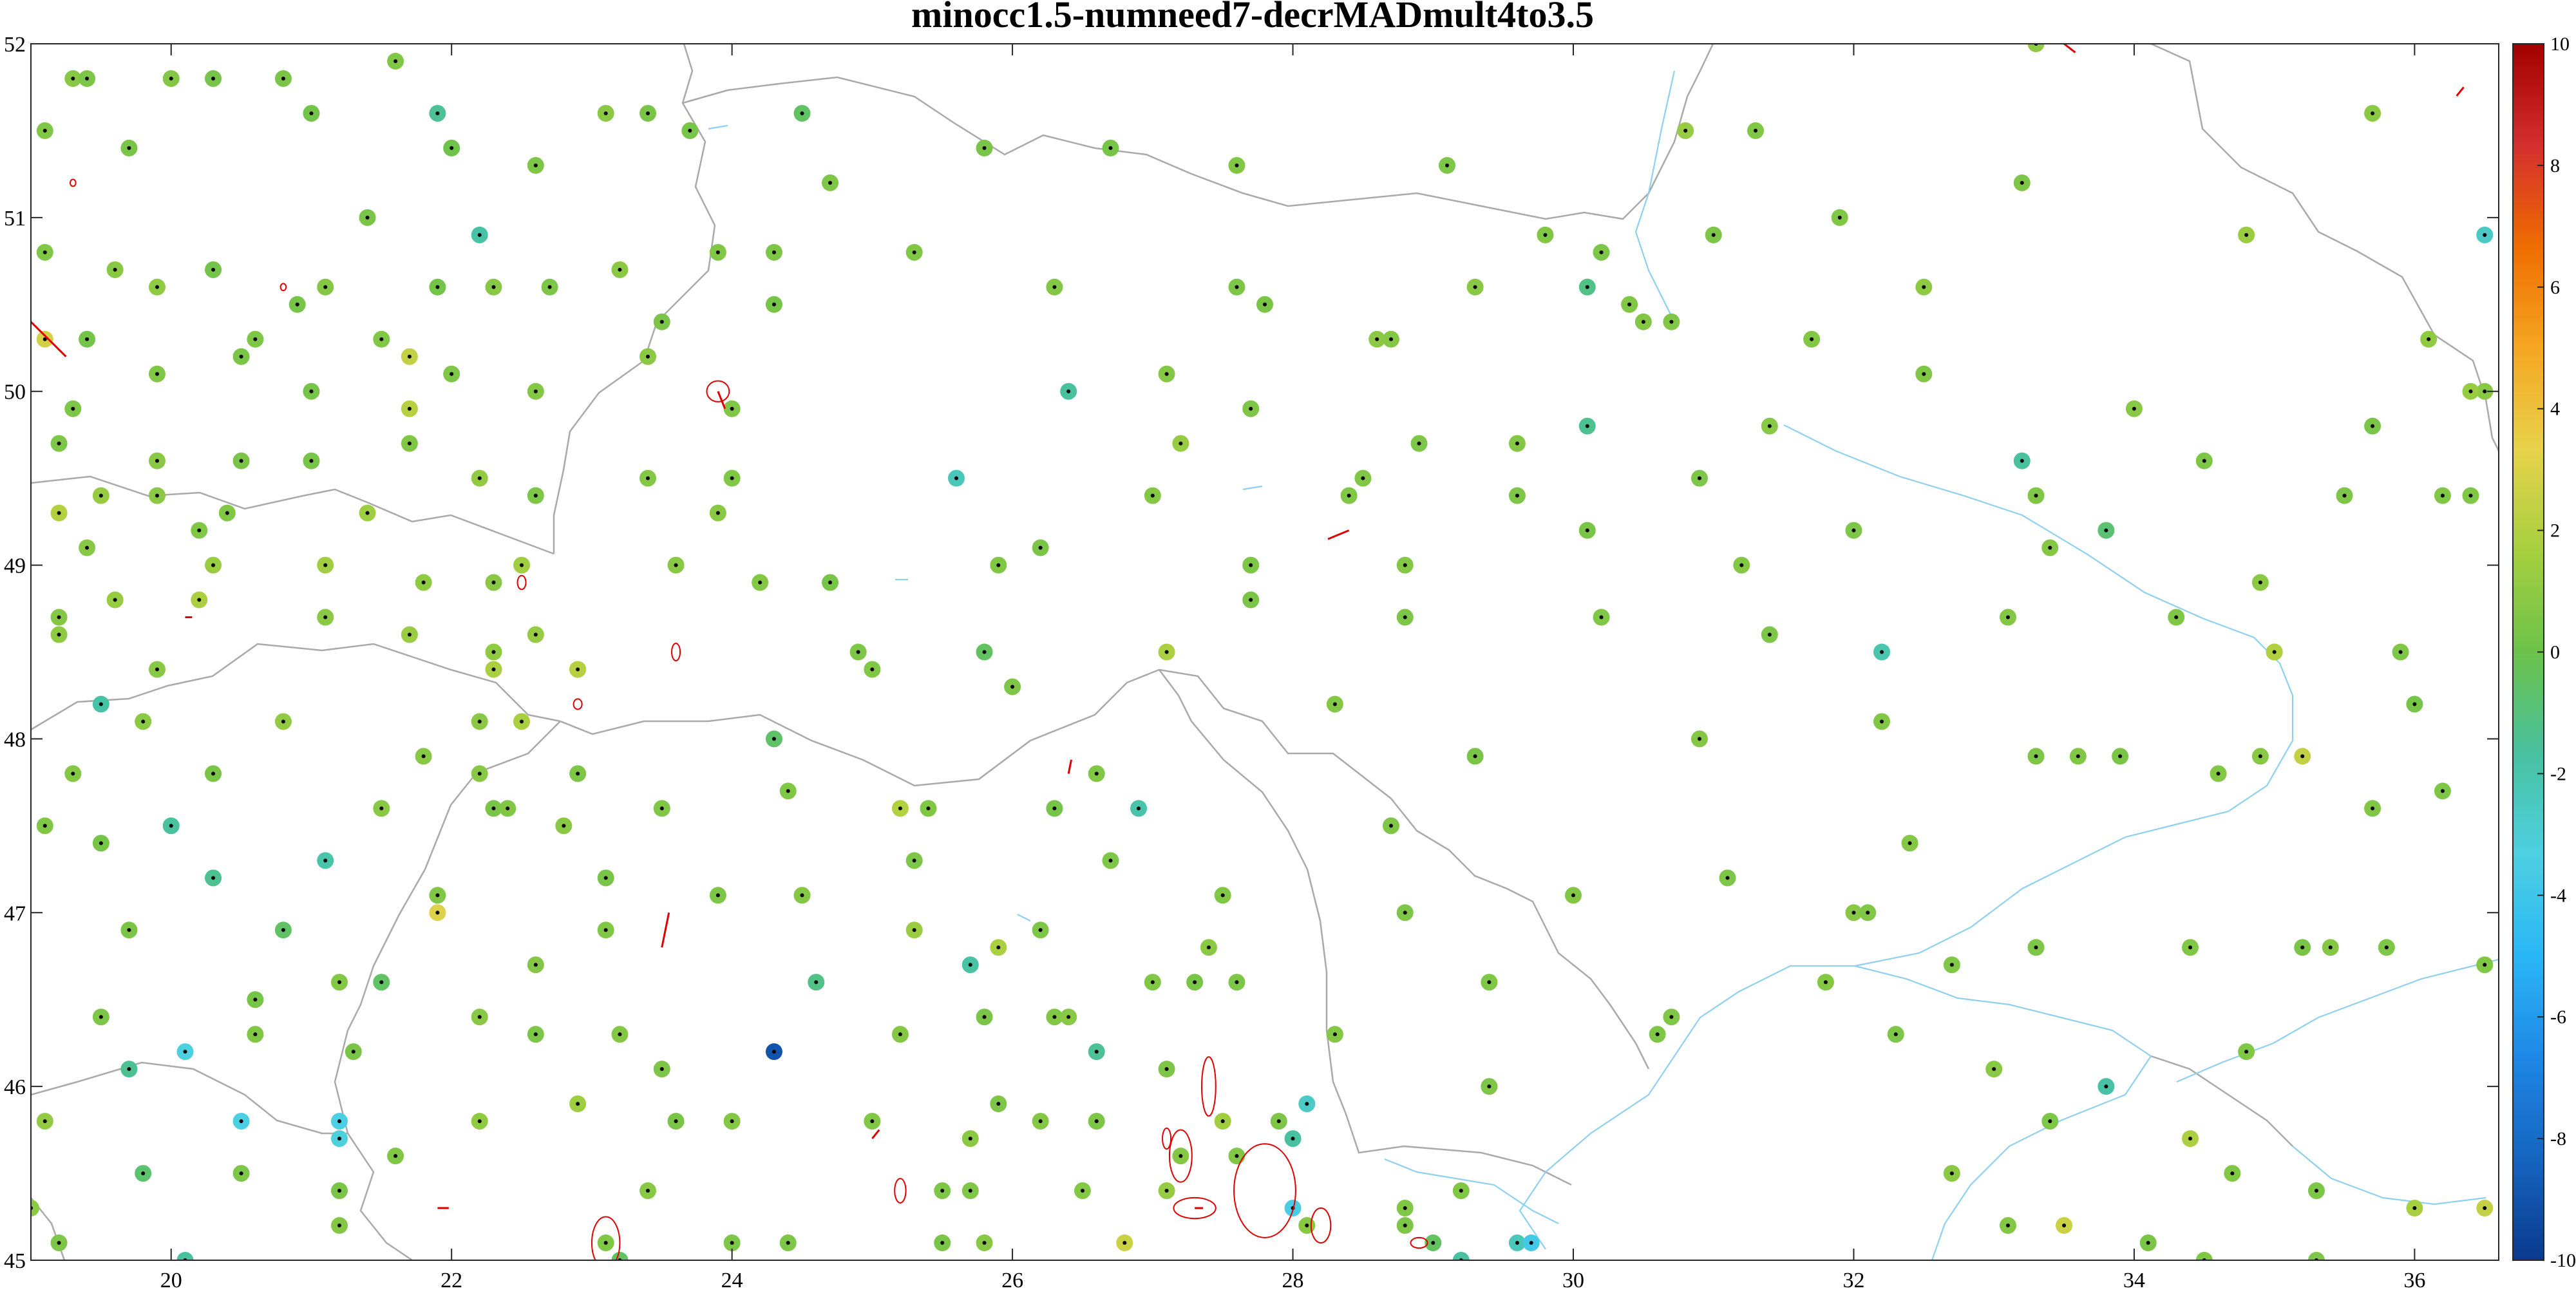  I want to click on colorbar: -10 -8 -6 -4 -2 0 2 4 6 8 10, so click(2544, 652).